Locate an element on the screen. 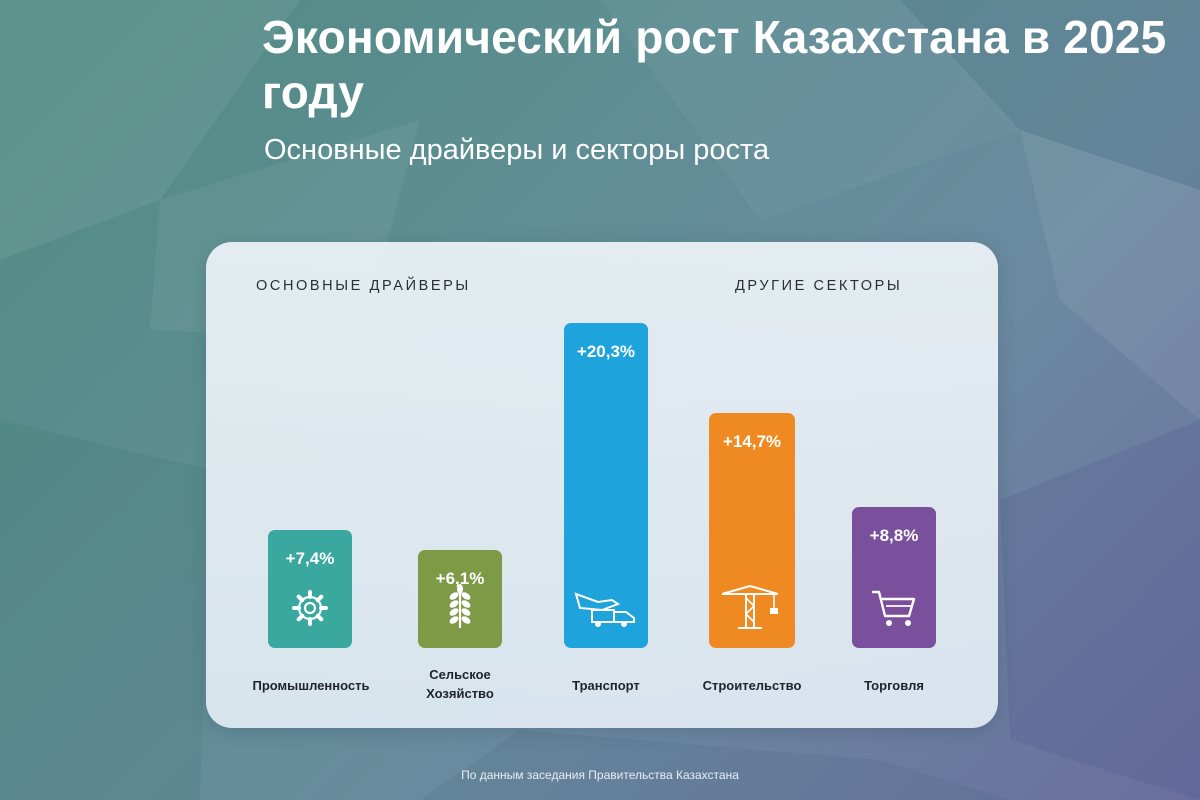 Image resolution: width=1200 pixels, height=800 pixels. category-label-3: Транспорт is located at coordinates (606, 685).